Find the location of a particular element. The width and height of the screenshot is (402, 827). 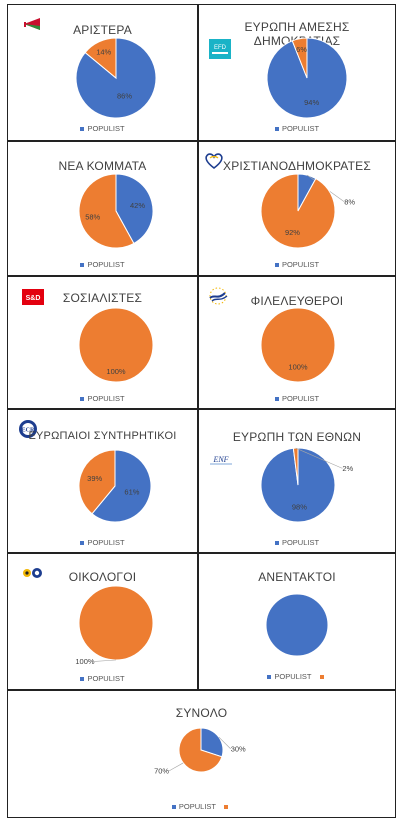

data-label: 94% is located at coordinates (311, 102).